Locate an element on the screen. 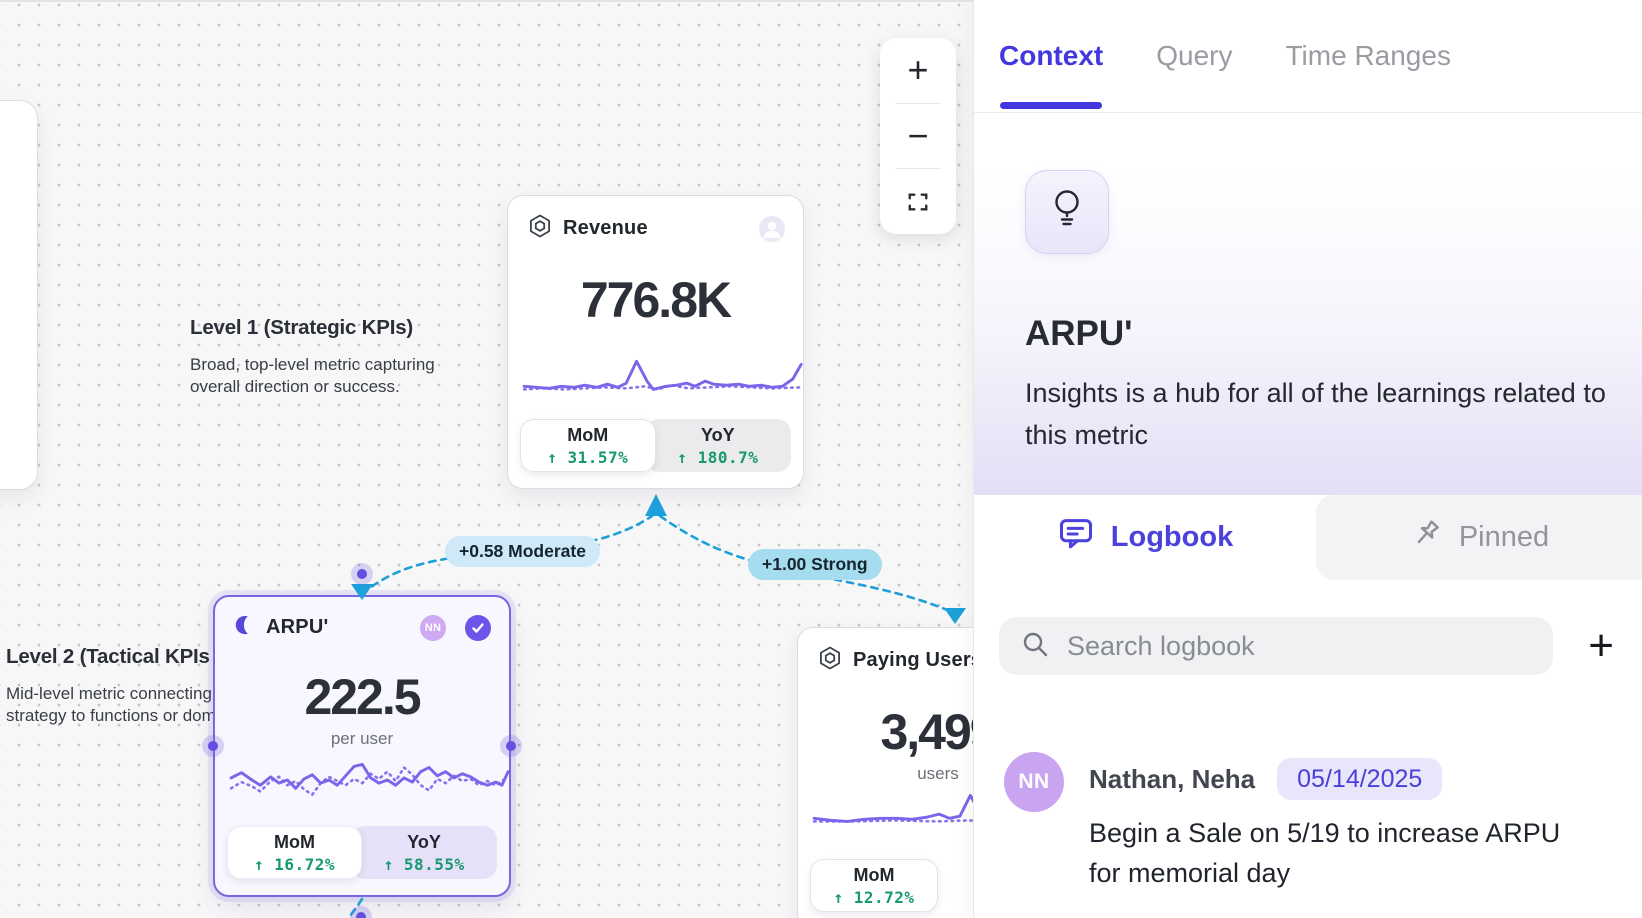 The height and width of the screenshot is (918, 1642). mom-value: 12.72% is located at coordinates (884, 897).